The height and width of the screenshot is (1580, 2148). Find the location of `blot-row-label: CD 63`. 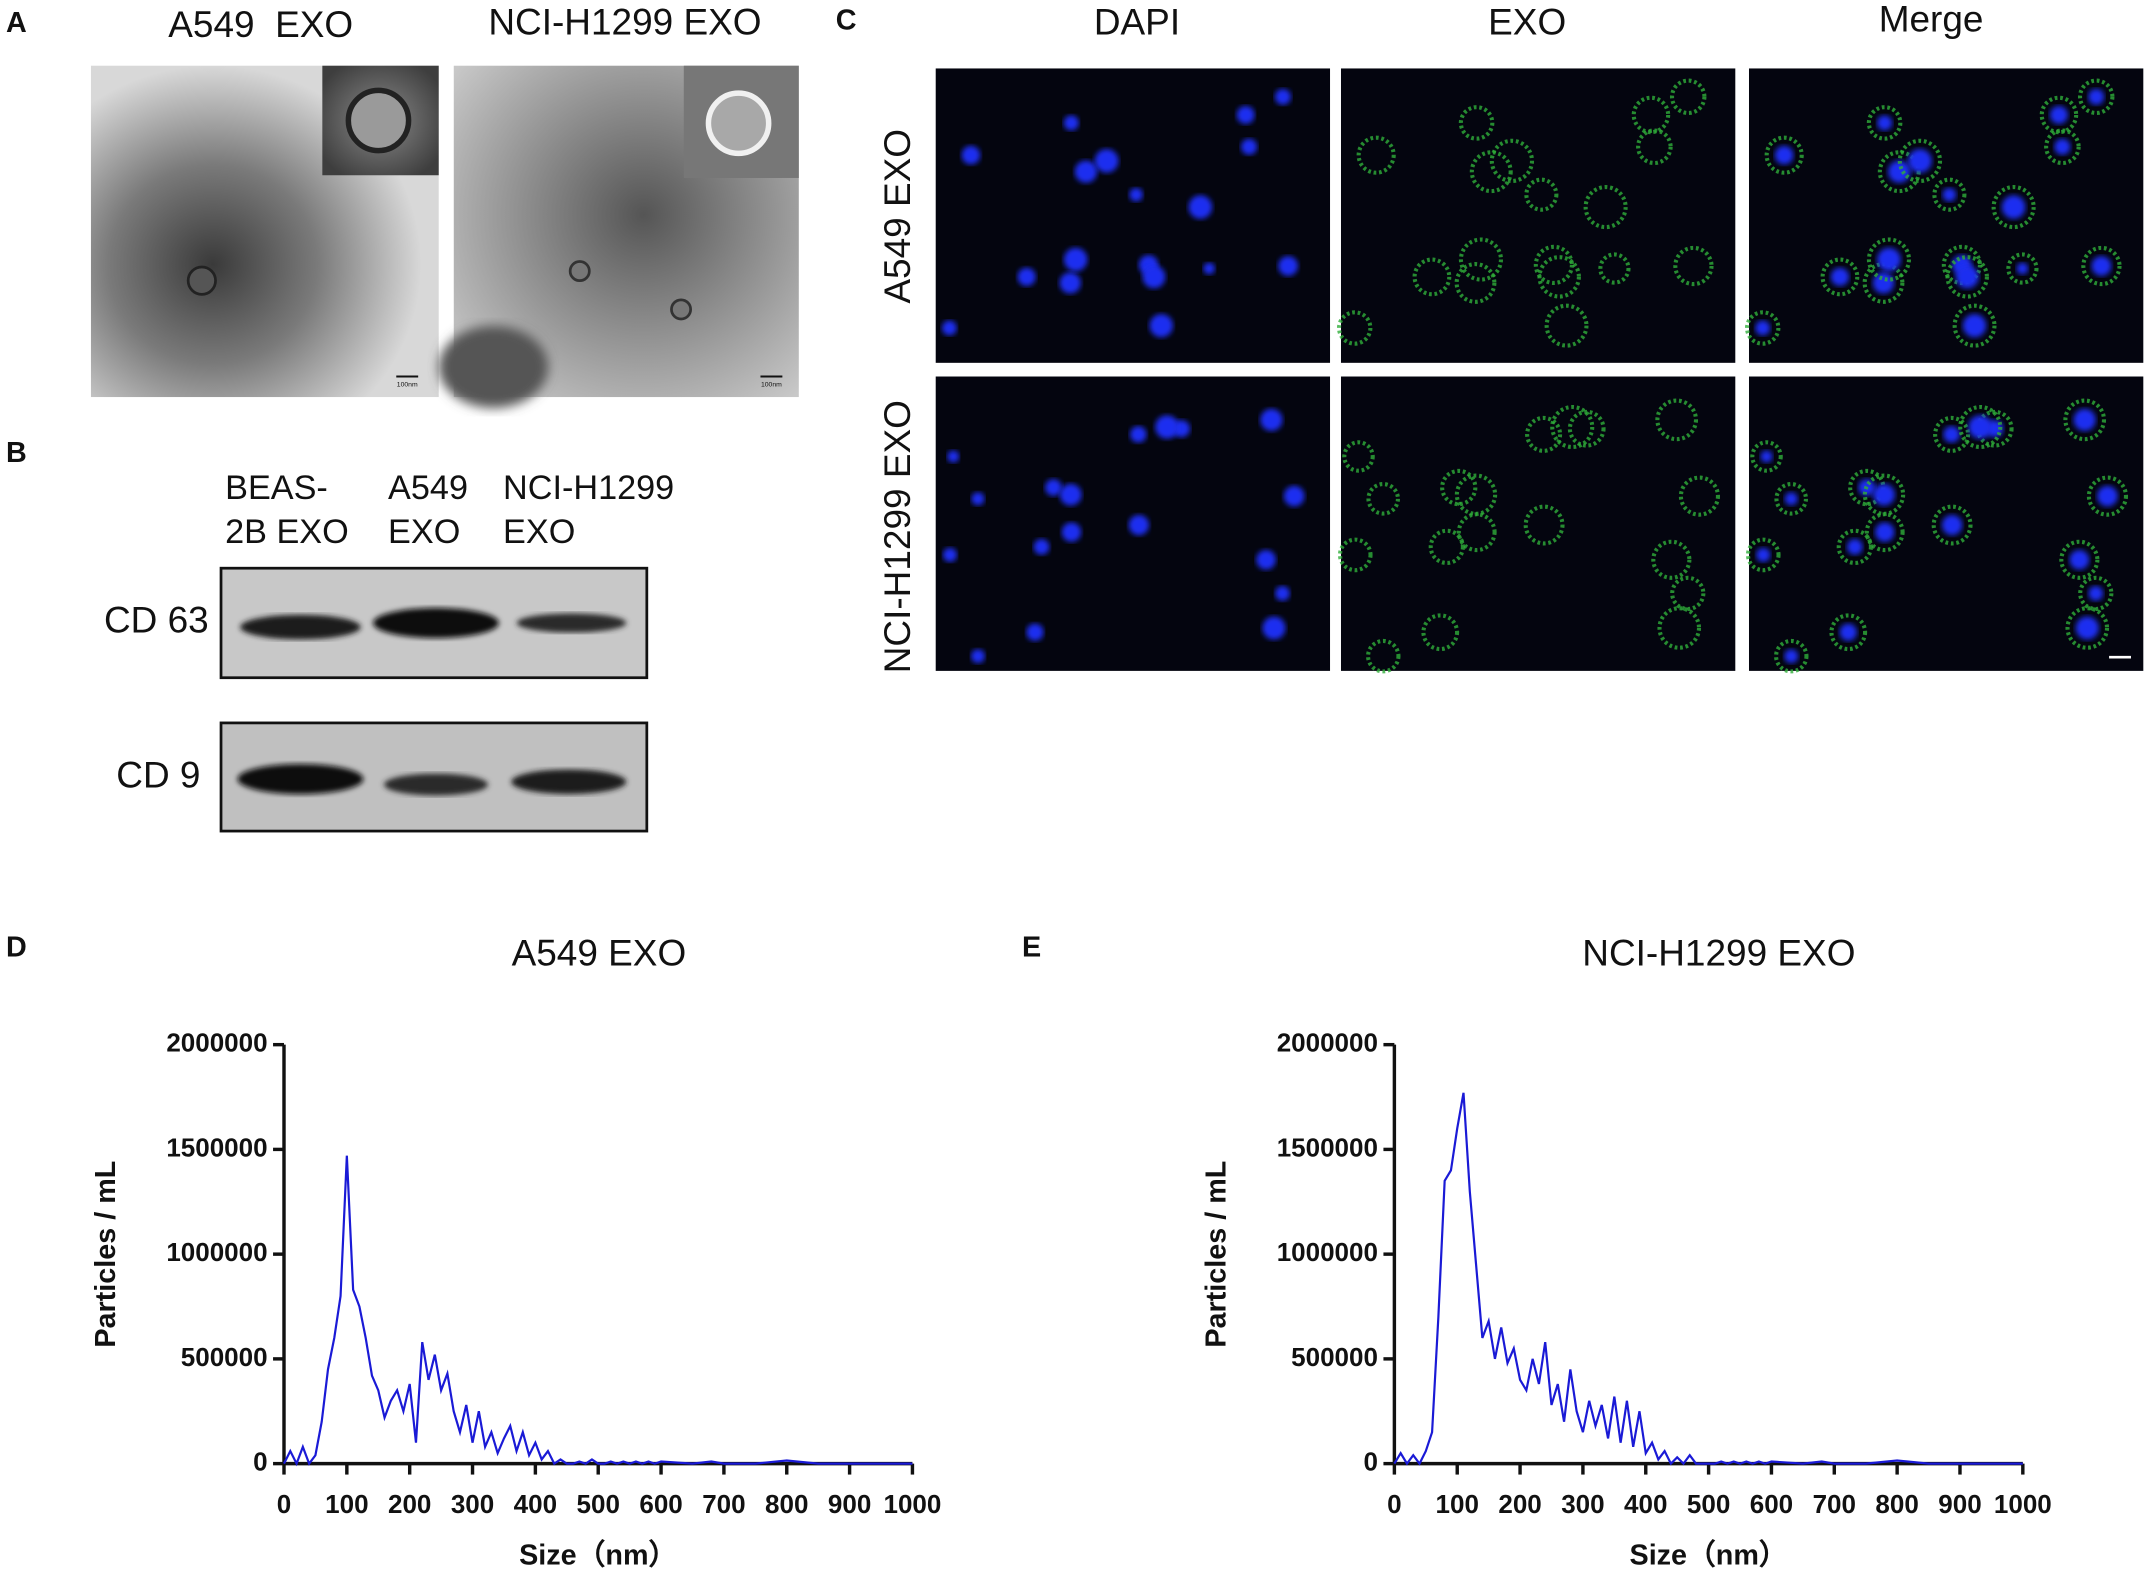

blot-row-label: CD 63 is located at coordinates (156, 620).